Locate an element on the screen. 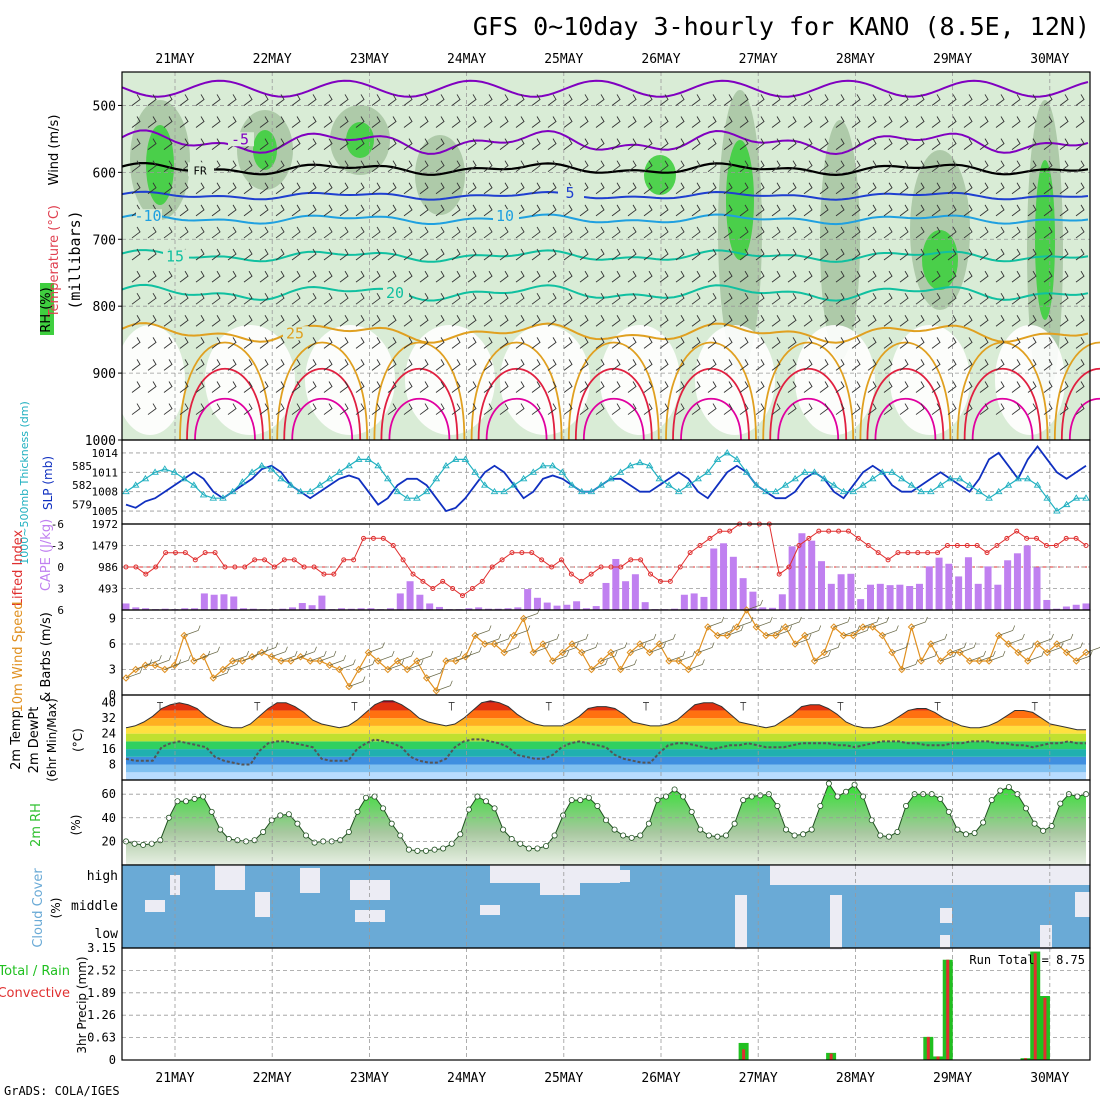 The width and height of the screenshot is (1100, 1100). date-label-bottom: 30MAY is located at coordinates (1049, 1078).